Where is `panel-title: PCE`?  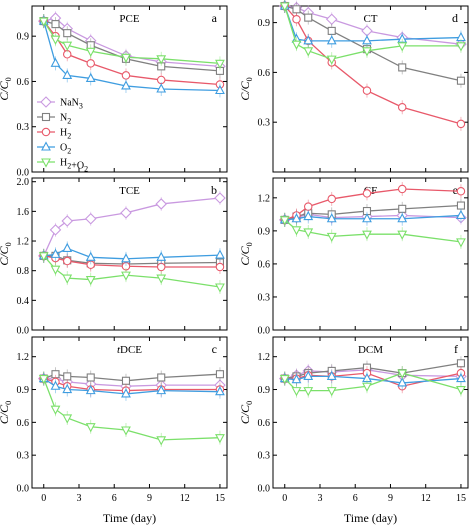
panel-title: PCE is located at coordinates (129, 19).